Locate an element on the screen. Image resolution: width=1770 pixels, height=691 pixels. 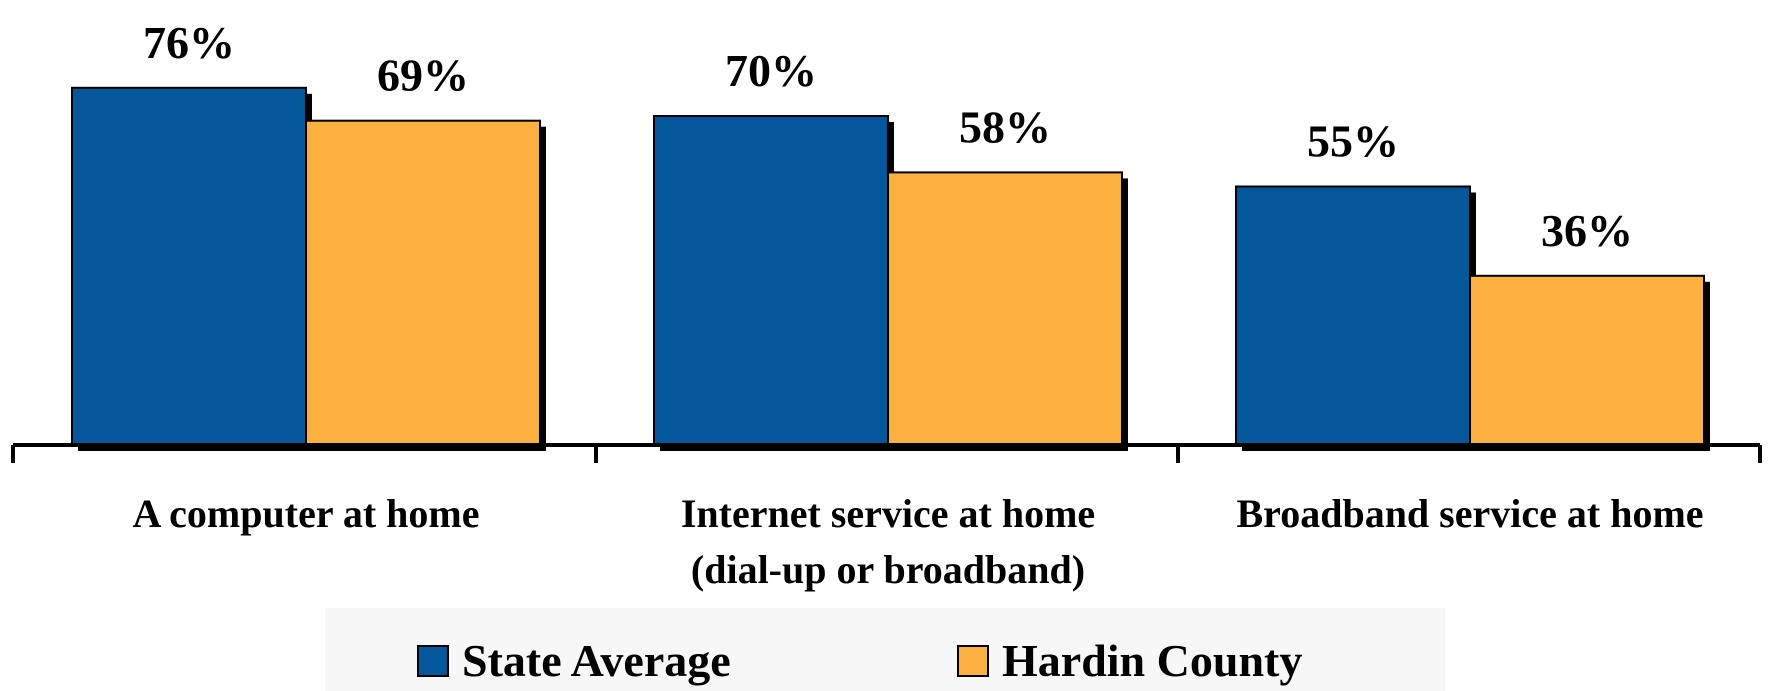
category-label-2: Broadband service at home is located at coordinates (1469, 513).